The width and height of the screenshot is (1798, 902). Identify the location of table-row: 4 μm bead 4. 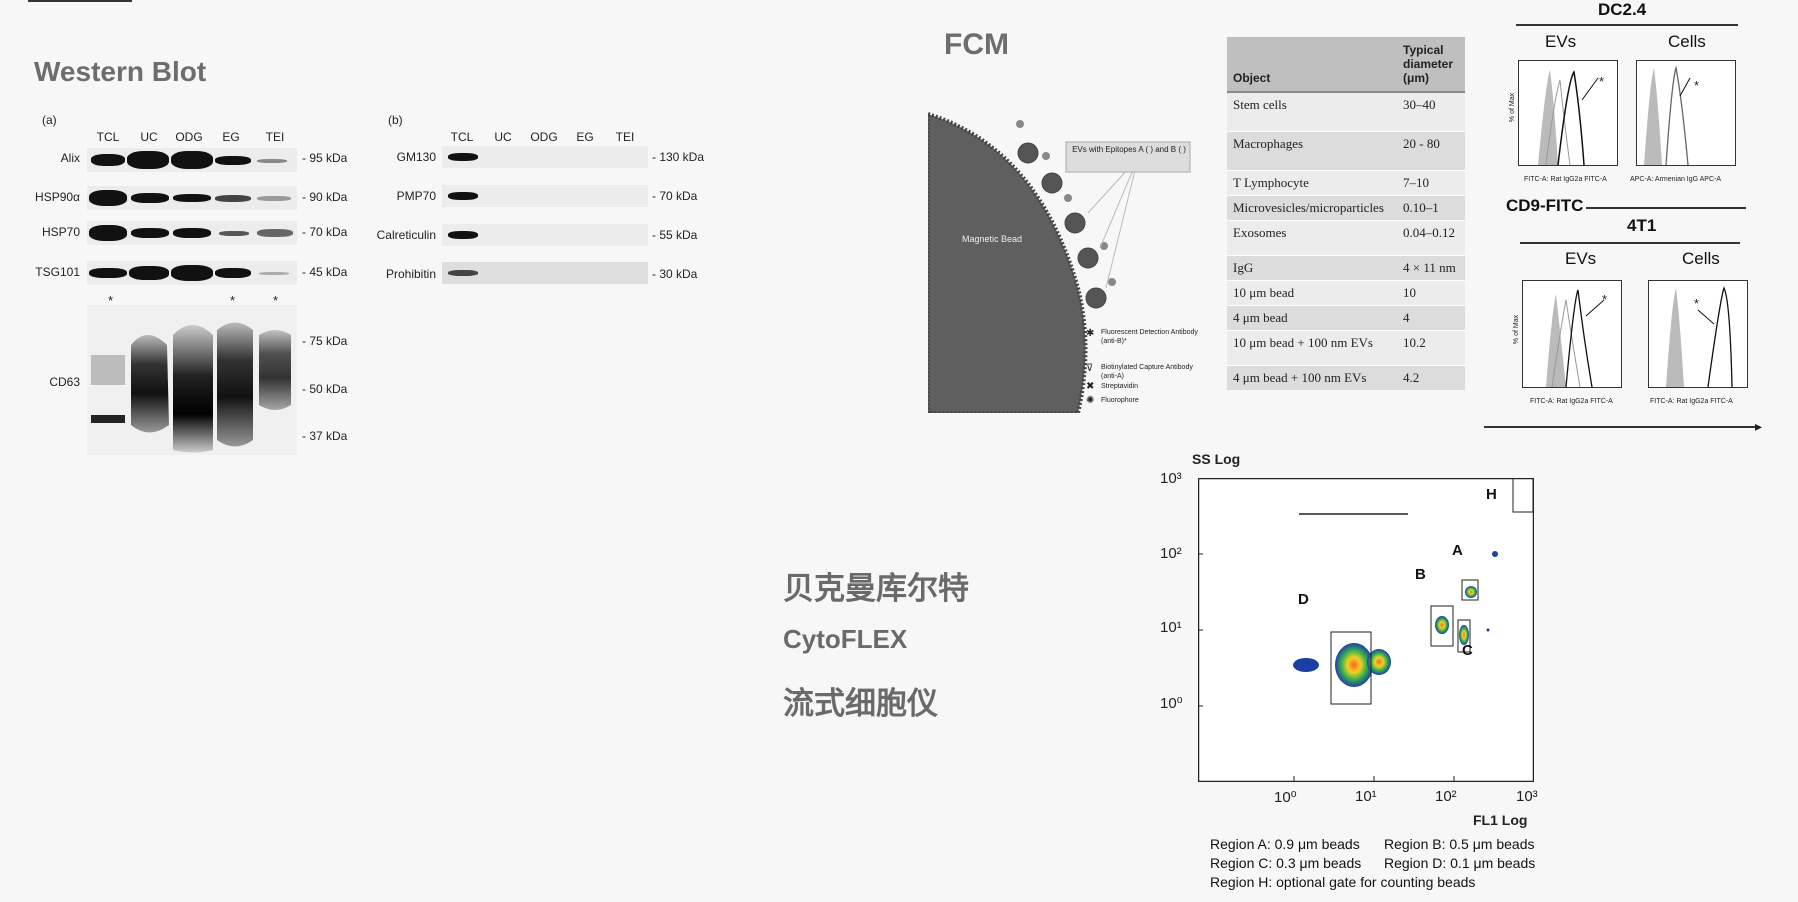
(1346, 318).